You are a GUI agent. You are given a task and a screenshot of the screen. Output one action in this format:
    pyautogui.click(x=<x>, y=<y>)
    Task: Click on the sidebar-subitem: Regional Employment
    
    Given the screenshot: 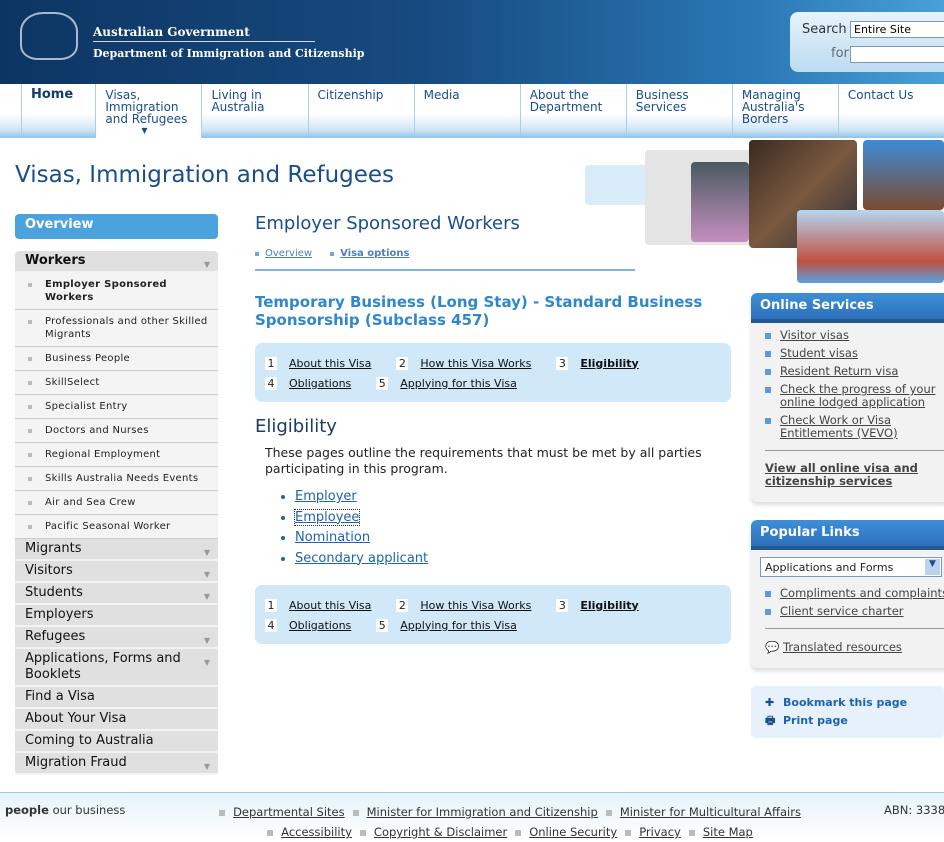 What is the action you would take?
    pyautogui.click(x=116, y=455)
    